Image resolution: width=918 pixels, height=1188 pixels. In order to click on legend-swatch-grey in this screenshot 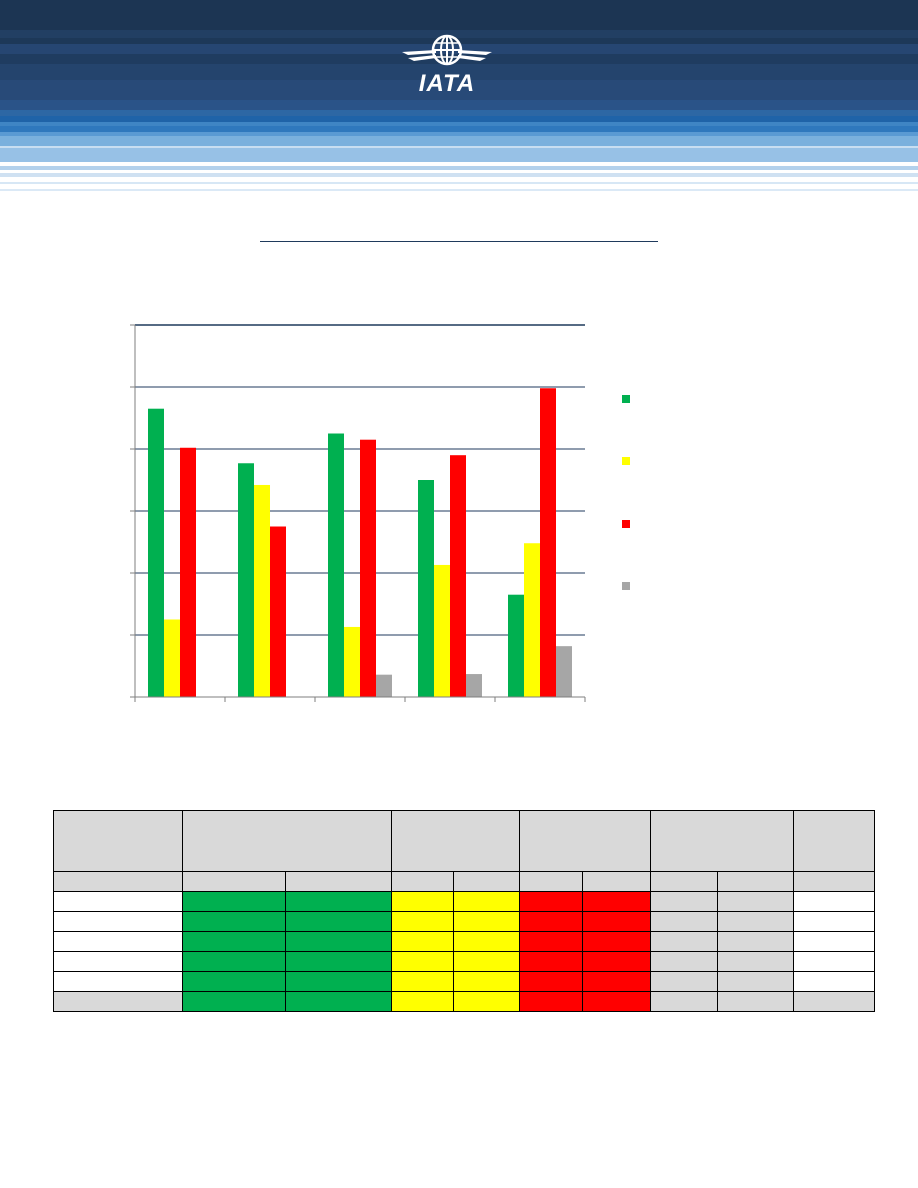, I will do `click(626, 586)`.